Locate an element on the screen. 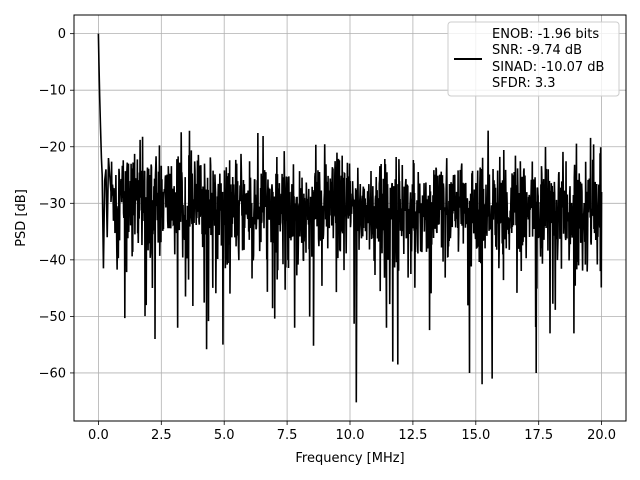 The image size is (640, 480). y-tick-label: −50 is located at coordinates (52, 317).